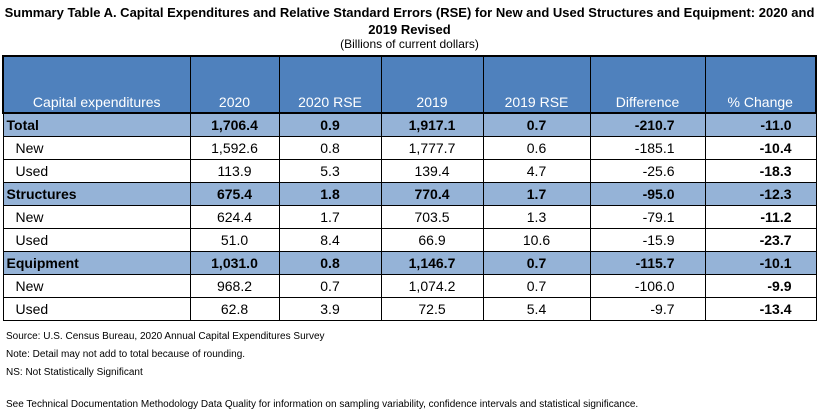  I want to click on cell-pct-change: -18.3, so click(760, 171).